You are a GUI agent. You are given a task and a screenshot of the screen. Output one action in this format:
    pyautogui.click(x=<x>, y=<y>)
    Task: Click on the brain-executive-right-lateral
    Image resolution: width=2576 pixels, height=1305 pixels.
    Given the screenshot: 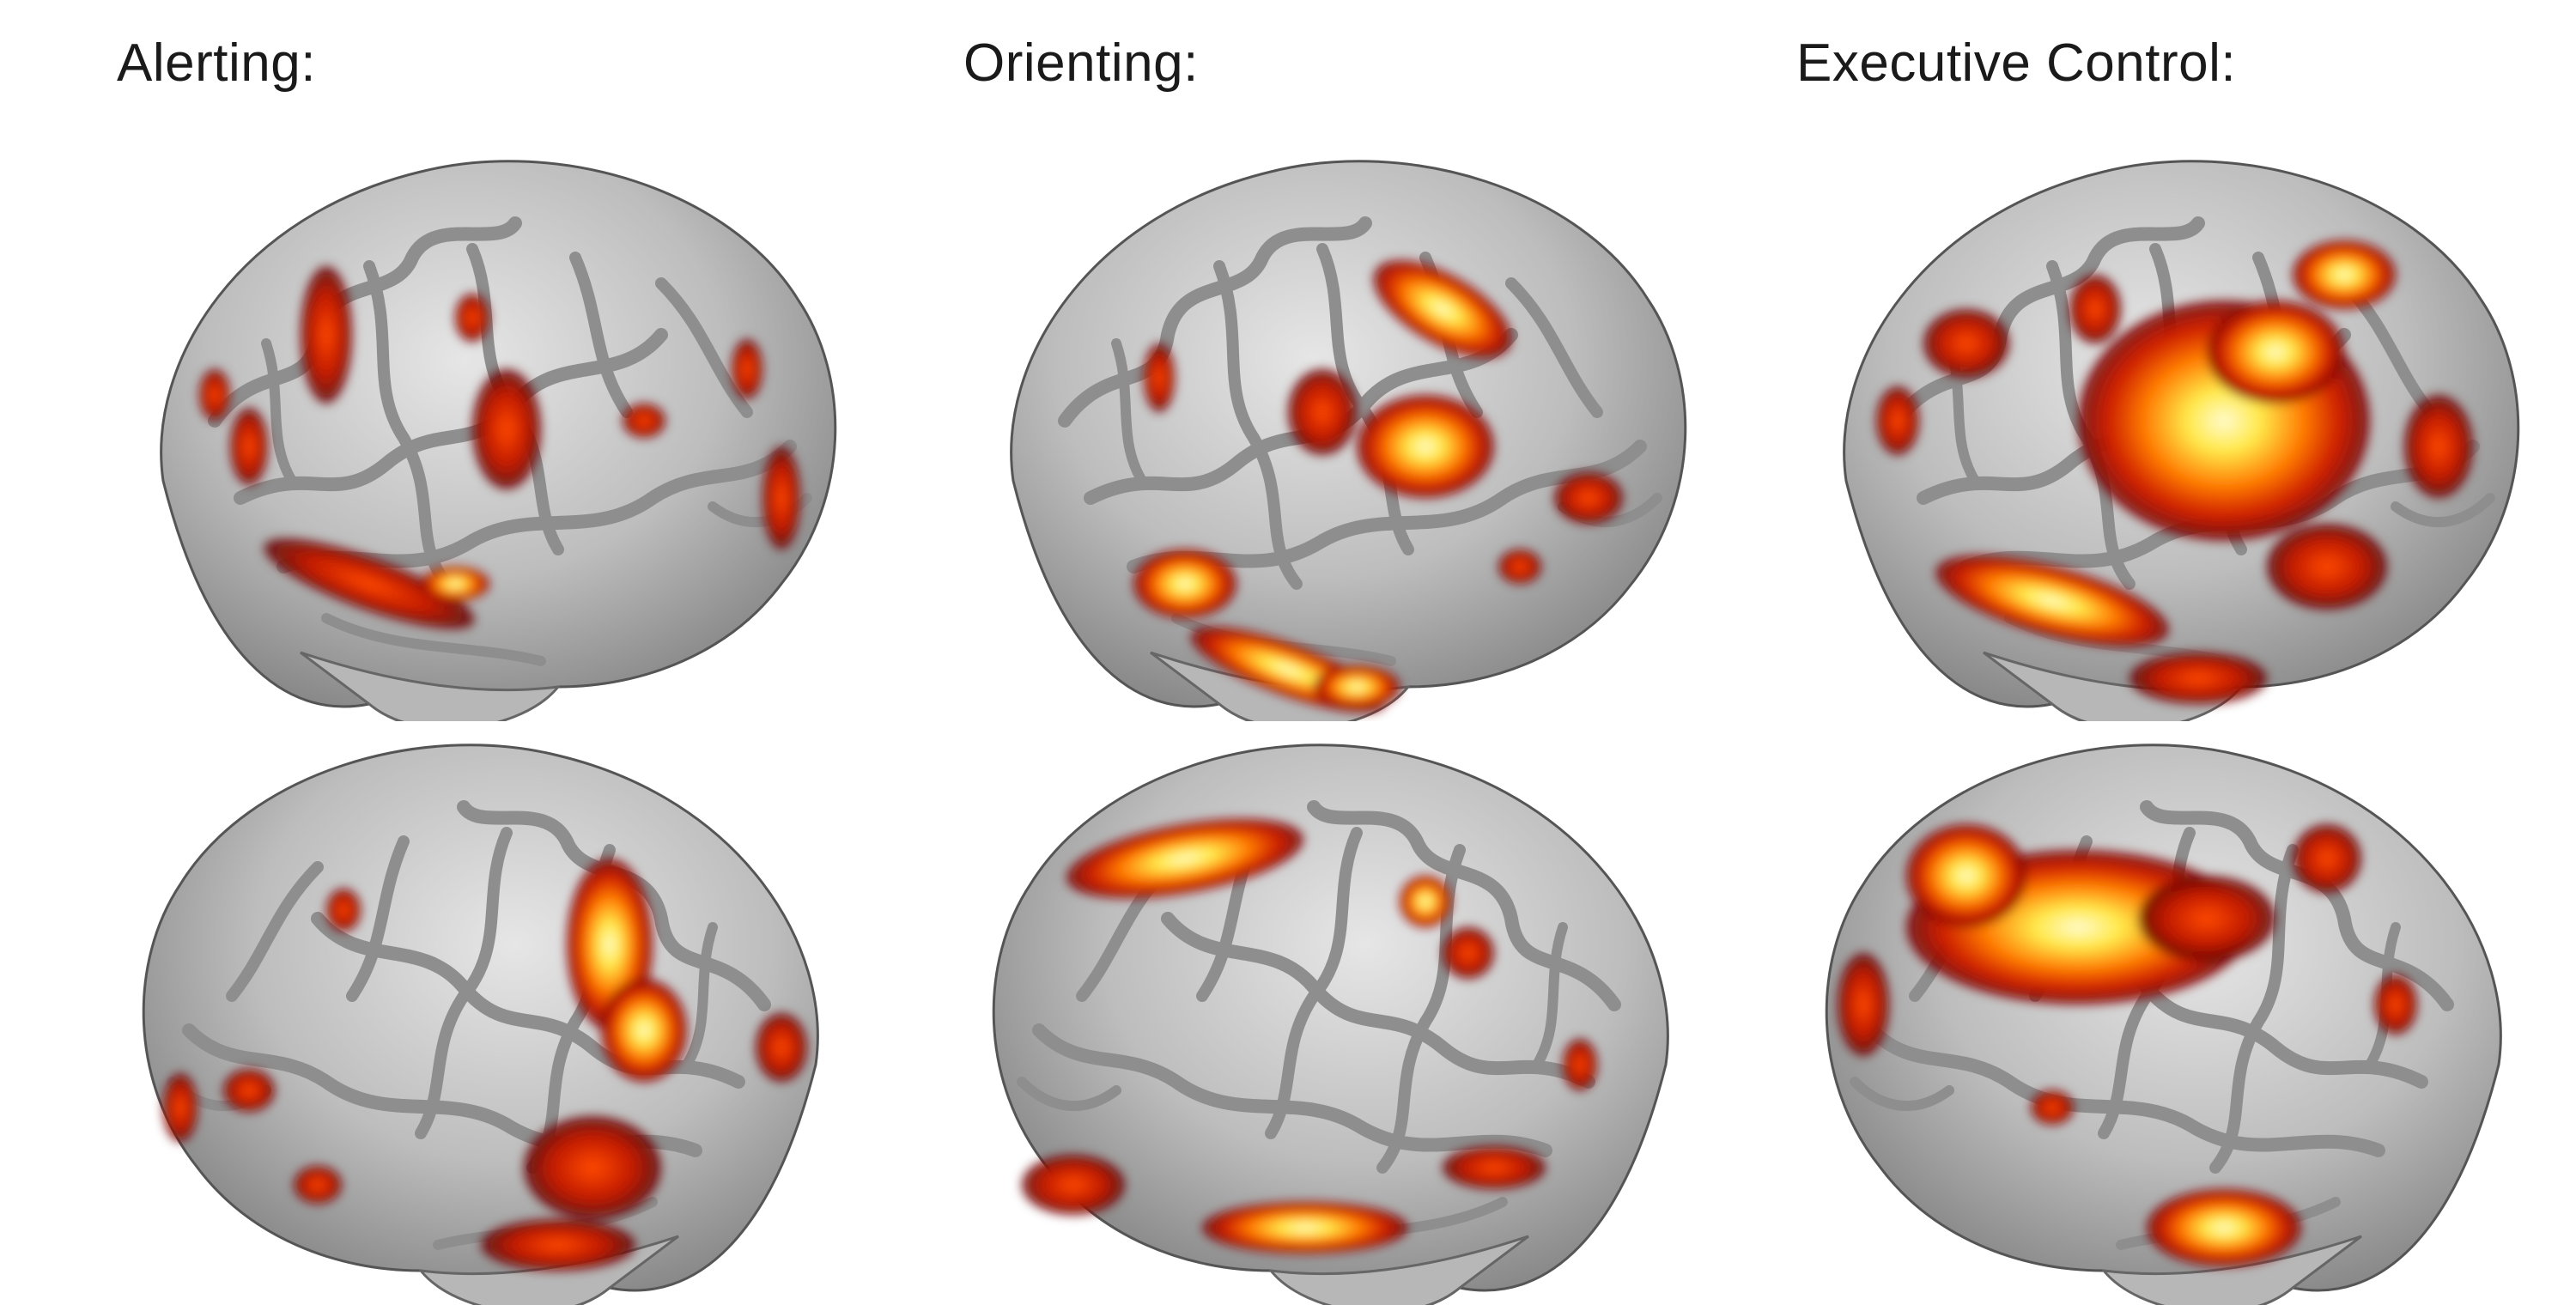 What is the action you would take?
    pyautogui.click(x=2172, y=1013)
    